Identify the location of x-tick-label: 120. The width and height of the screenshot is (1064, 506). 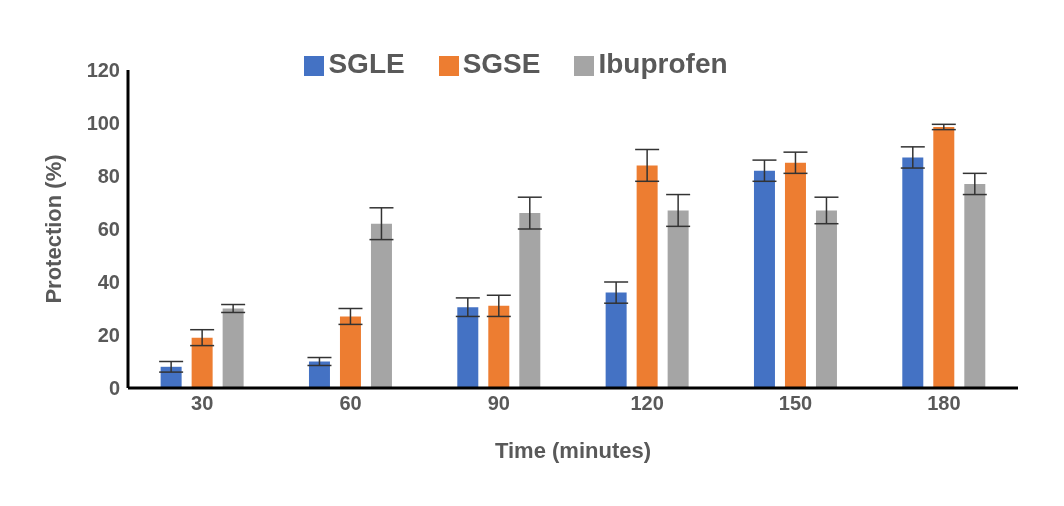
(647, 403).